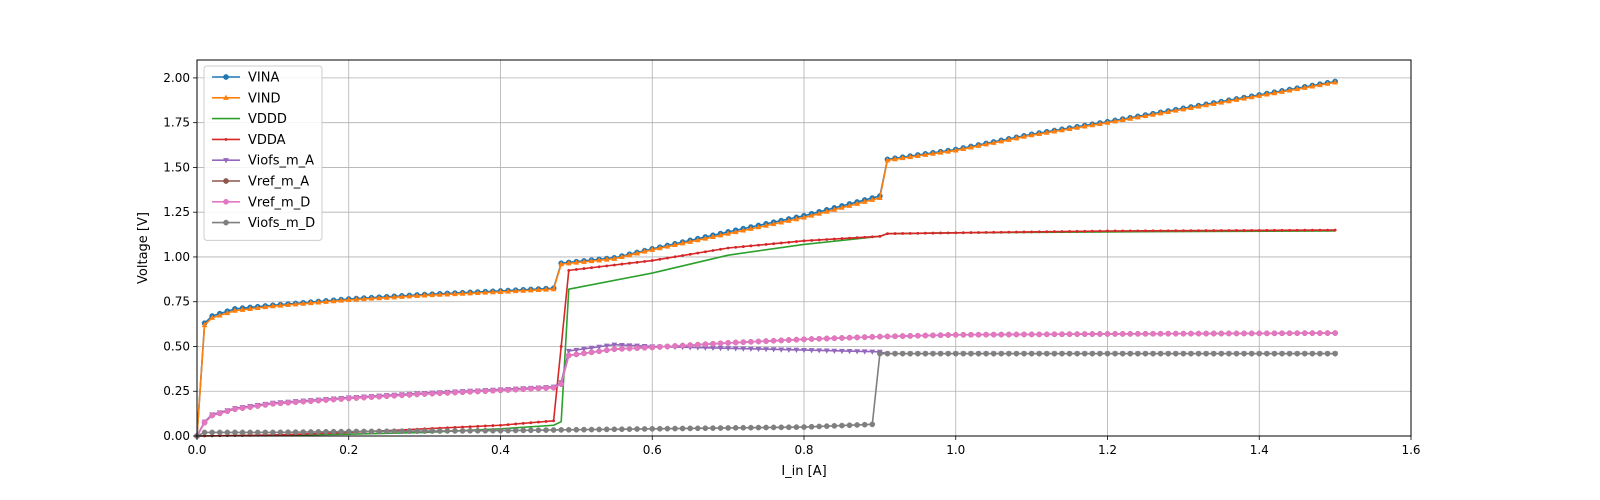 This screenshot has width=1600, height=500. What do you see at coordinates (1410, 450) in the screenshot?
I see `x-tick-label: 1.6` at bounding box center [1410, 450].